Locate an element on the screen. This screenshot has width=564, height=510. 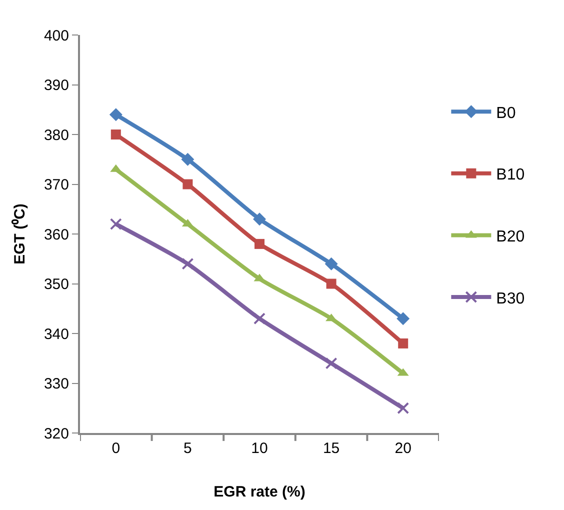
y-tick-label: 330 is located at coordinates (56, 384).